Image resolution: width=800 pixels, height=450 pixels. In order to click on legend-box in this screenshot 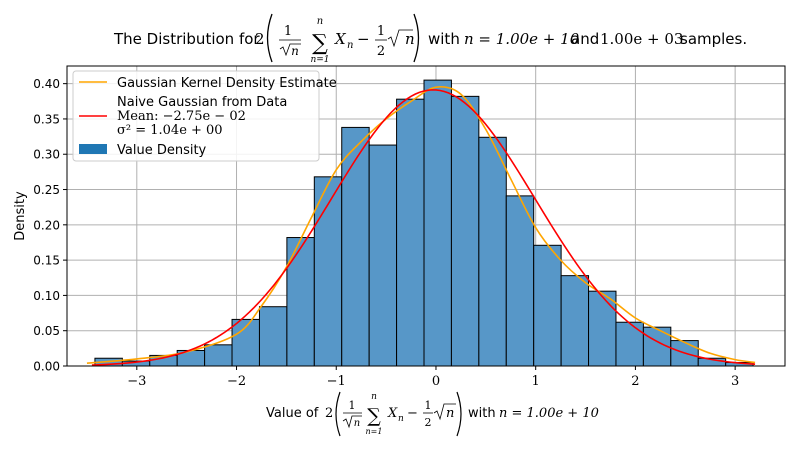, I will do `click(196, 116)`.